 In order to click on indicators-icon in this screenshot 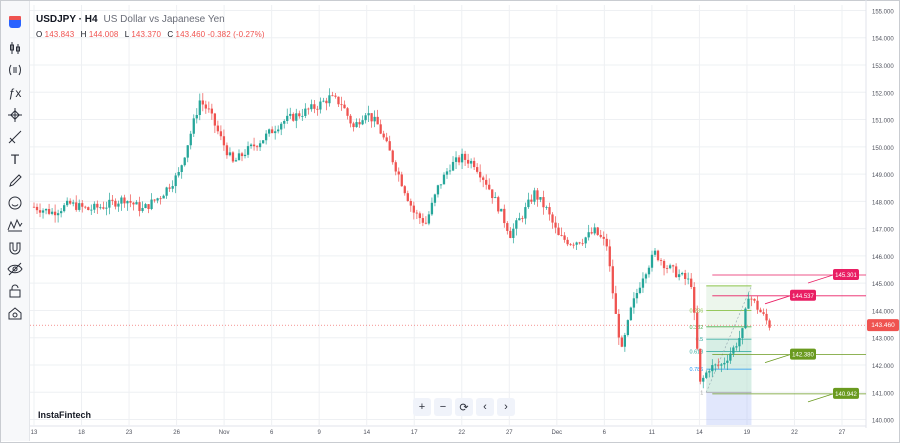, I will do `click(15, 70)`.